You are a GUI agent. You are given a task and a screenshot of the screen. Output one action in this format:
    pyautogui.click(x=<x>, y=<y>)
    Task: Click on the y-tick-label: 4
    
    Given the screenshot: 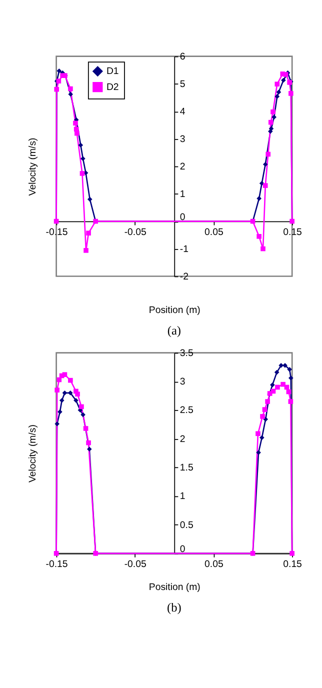 What is the action you would take?
    pyautogui.click(x=183, y=112)
    